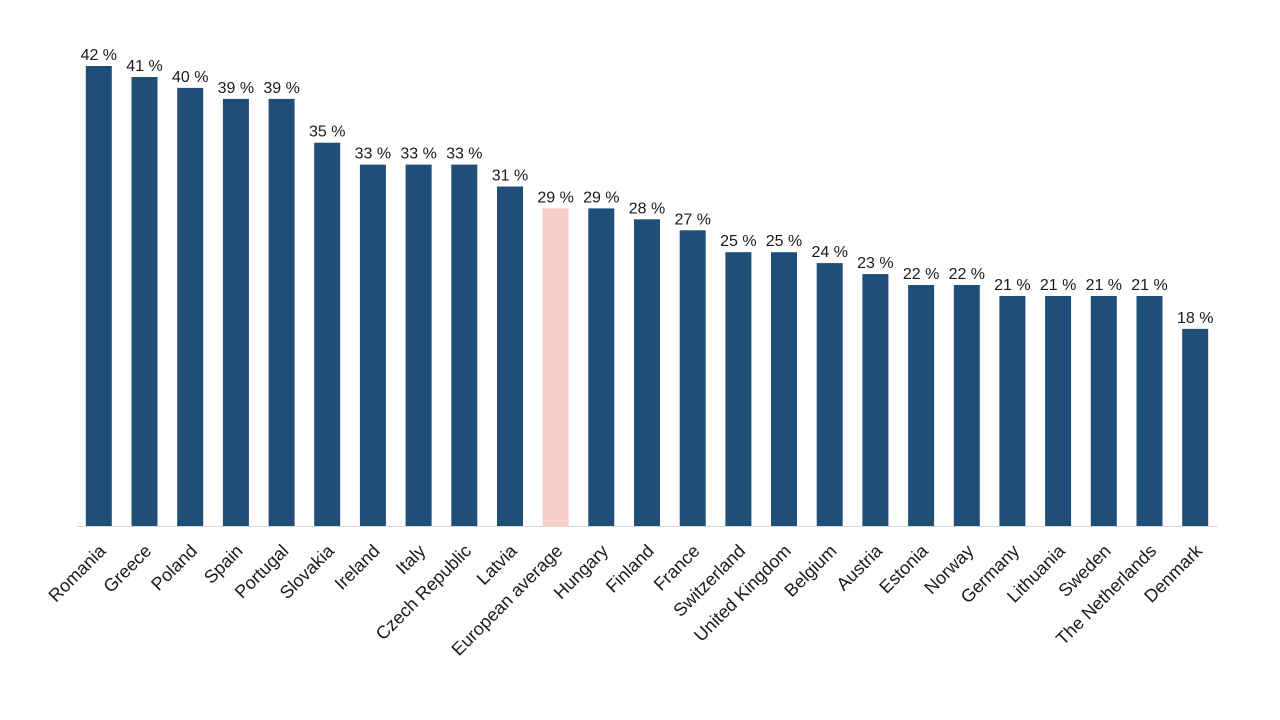 Image resolution: width=1280 pixels, height=720 pixels. What do you see at coordinates (127, 569) in the screenshot?
I see `category-label-greece: Greece` at bounding box center [127, 569].